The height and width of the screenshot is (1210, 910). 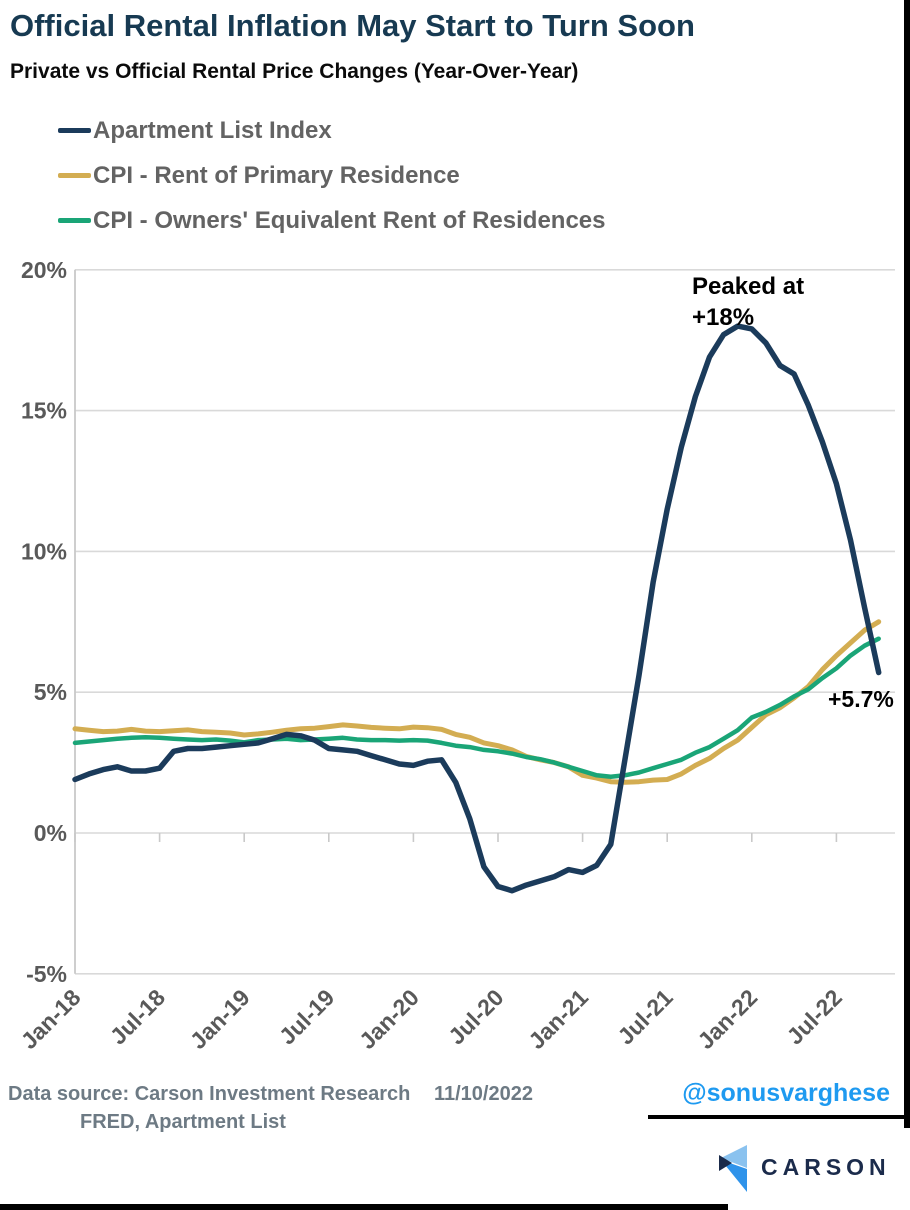 What do you see at coordinates (46, 974) in the screenshot?
I see `svg-text: -5%` at bounding box center [46, 974].